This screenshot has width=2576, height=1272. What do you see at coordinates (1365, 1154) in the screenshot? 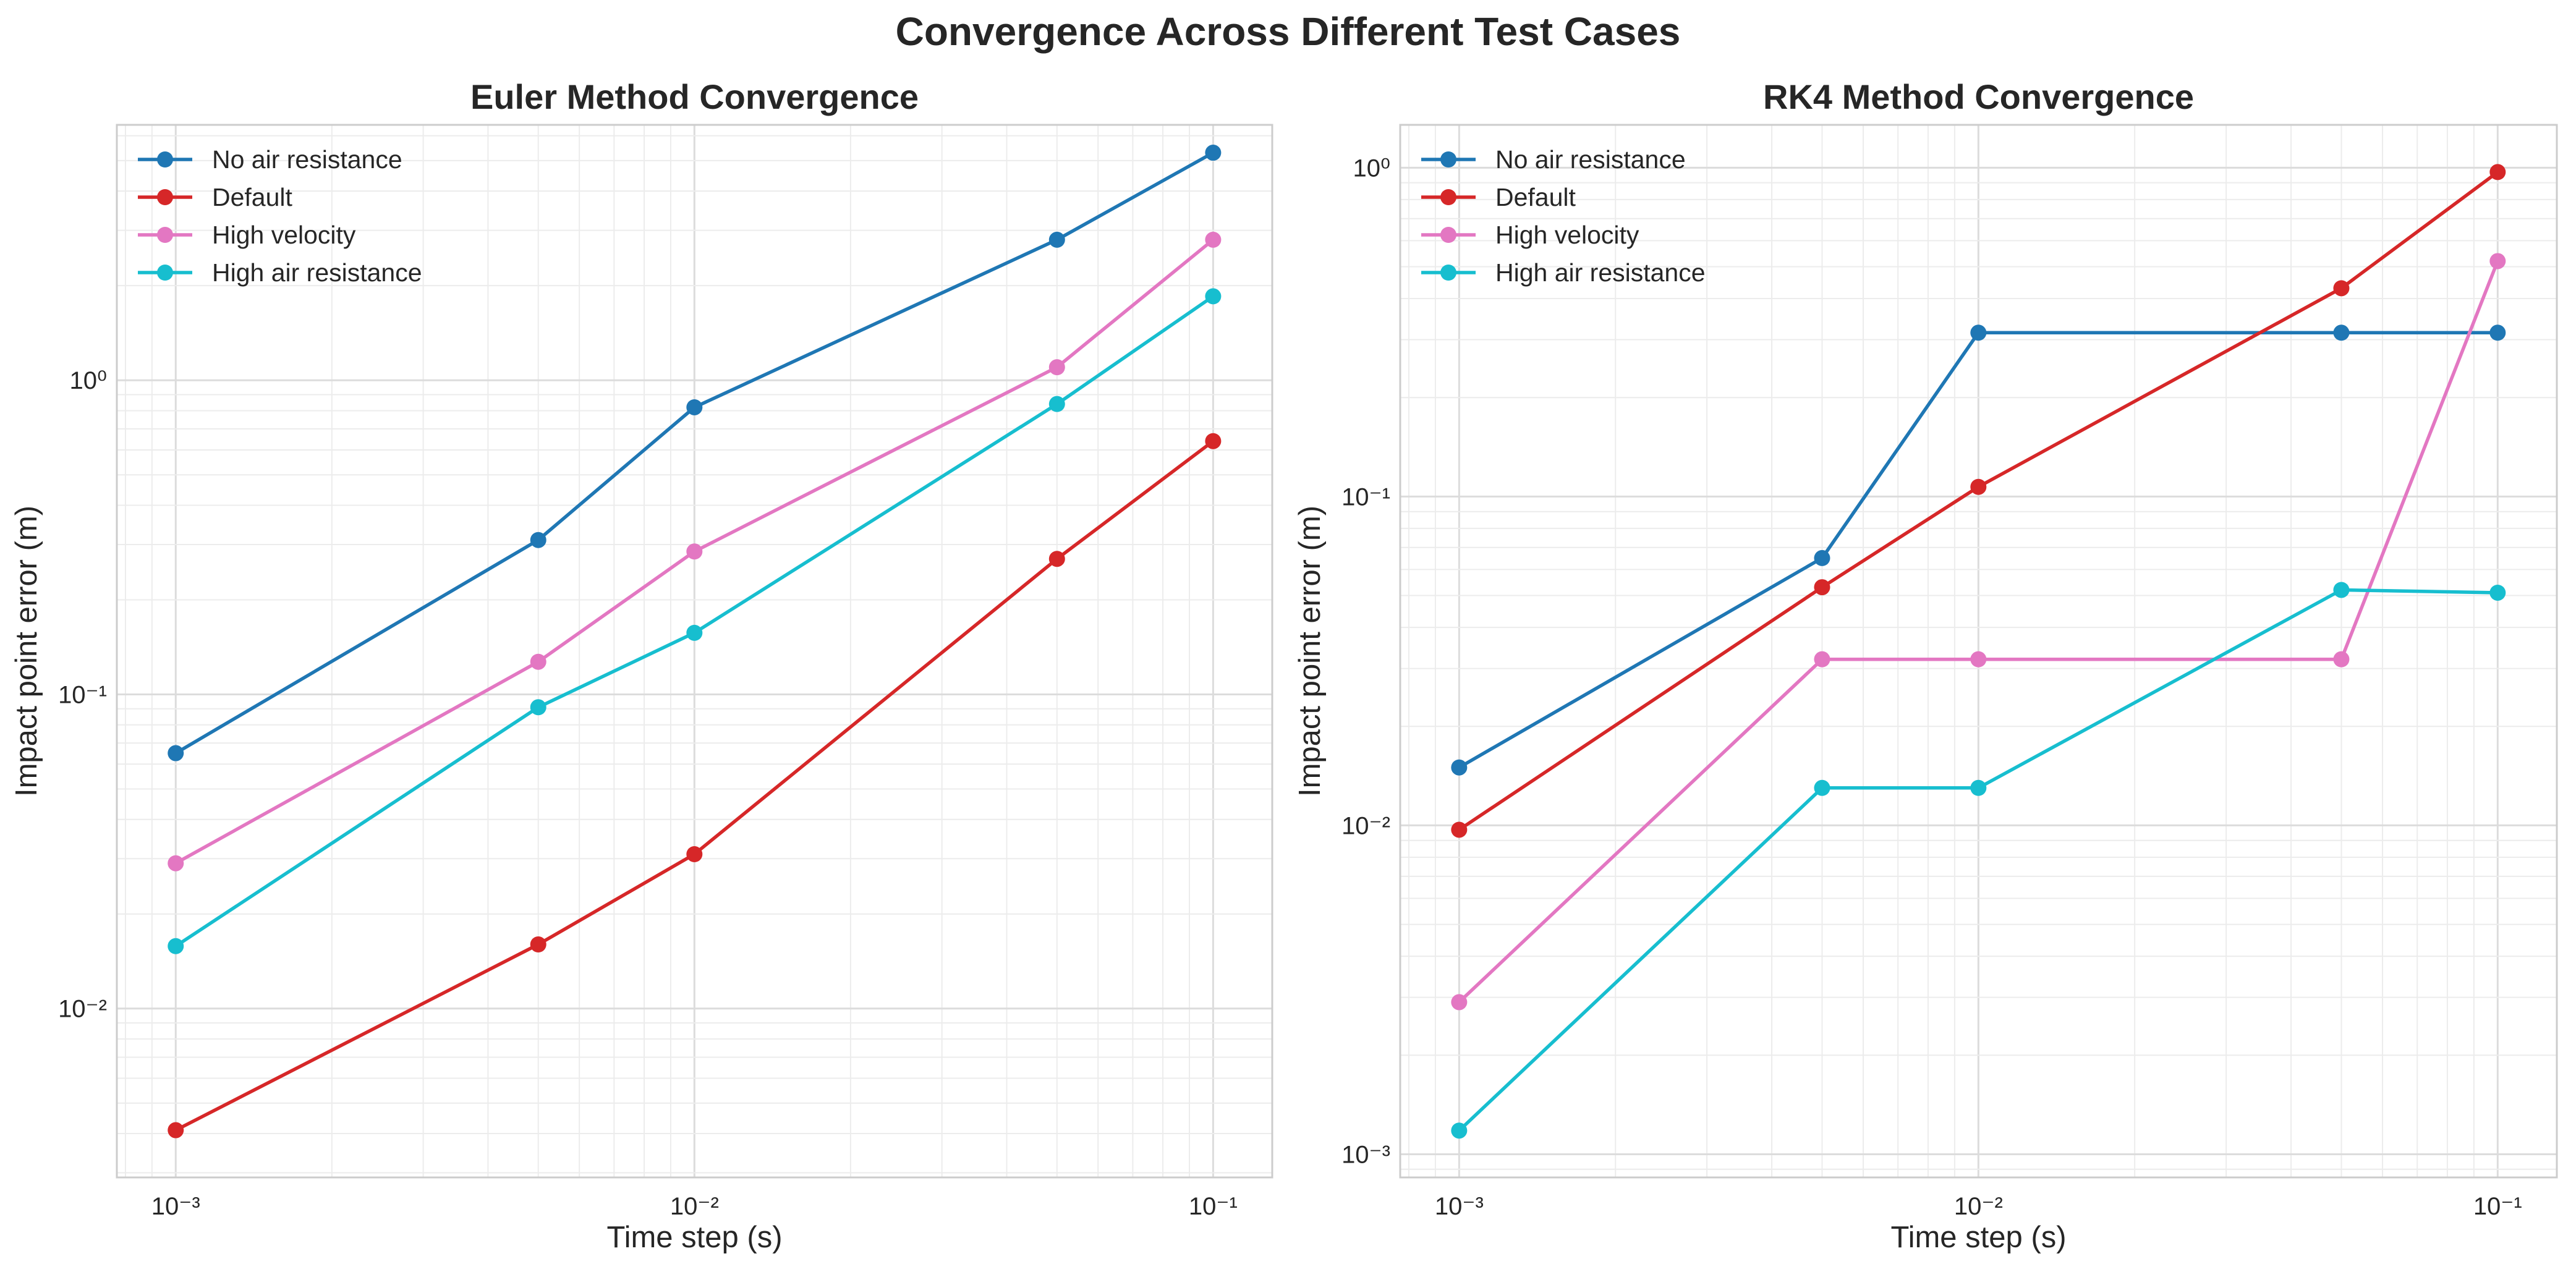
I see `y-tick-label: 10⁻³` at bounding box center [1365, 1154].